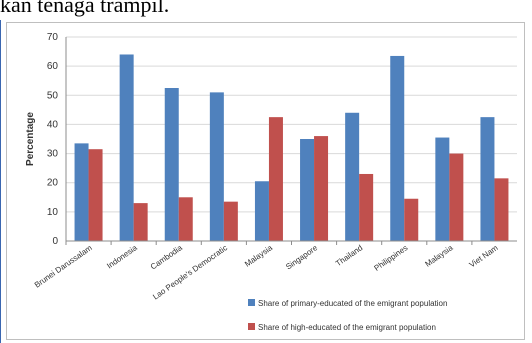 Image resolution: width=532 pixels, height=343 pixels. I want to click on x-tick-label: Brunei Darussalam, so click(63, 266).